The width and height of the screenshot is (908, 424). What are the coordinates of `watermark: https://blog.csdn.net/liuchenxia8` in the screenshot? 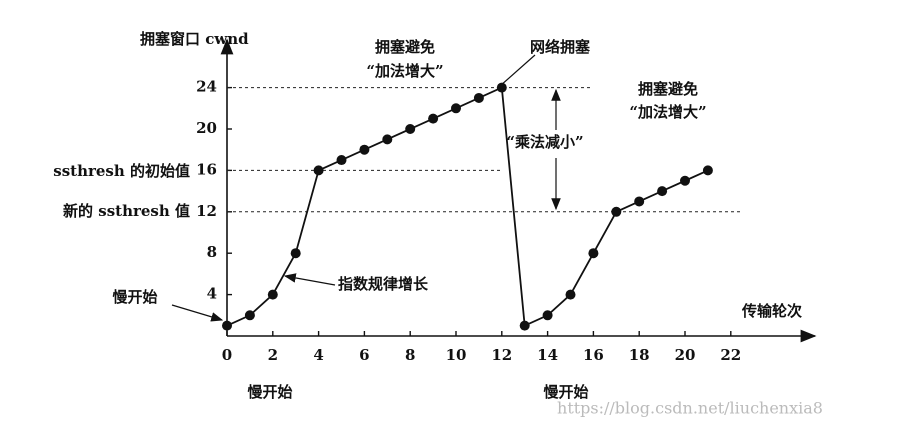 It's located at (690, 408).